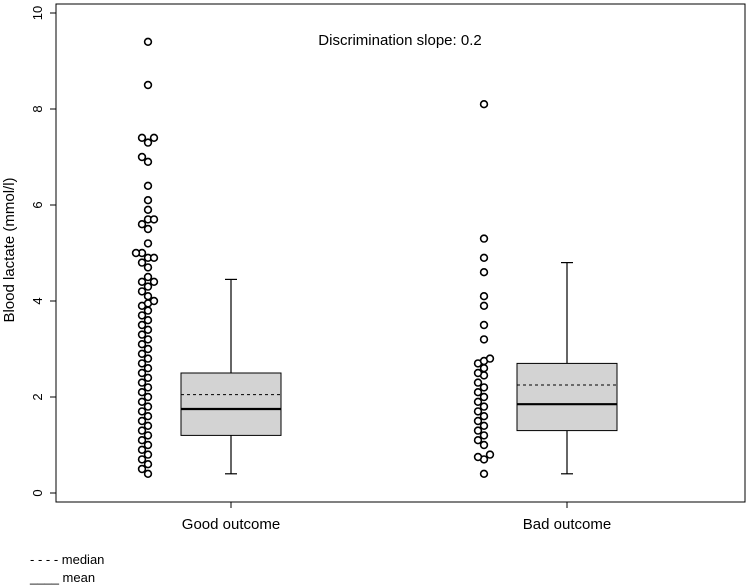  I want to click on y-tick-label: 6, so click(37, 204).